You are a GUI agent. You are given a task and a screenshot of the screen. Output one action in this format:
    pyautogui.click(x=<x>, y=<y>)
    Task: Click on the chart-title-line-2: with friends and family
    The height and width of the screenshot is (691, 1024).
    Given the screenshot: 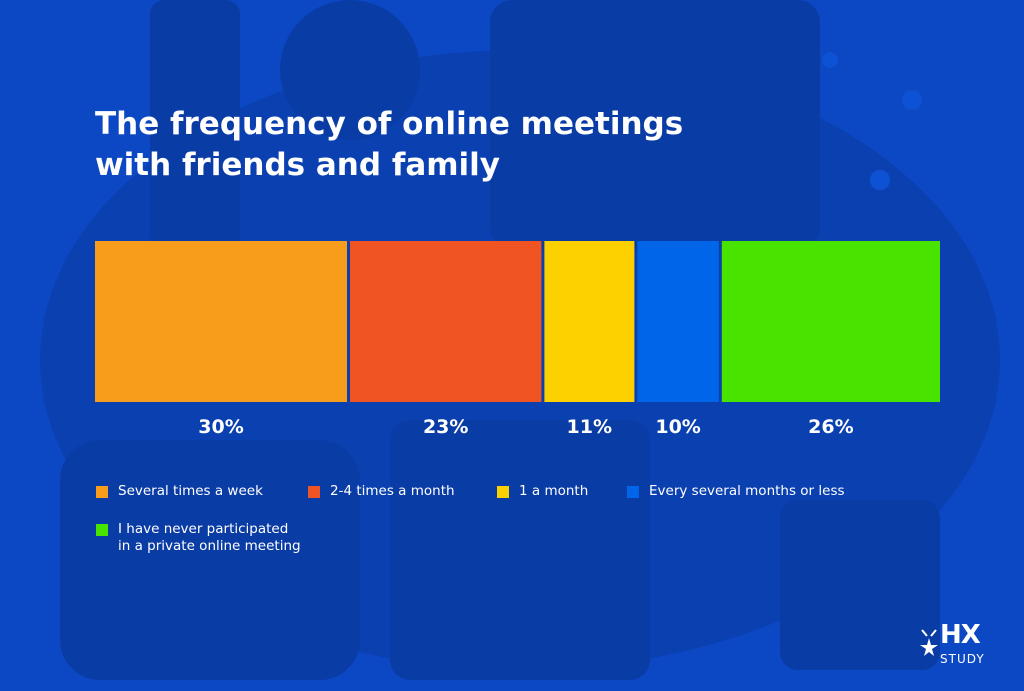 What is the action you would take?
    pyautogui.click(x=298, y=165)
    